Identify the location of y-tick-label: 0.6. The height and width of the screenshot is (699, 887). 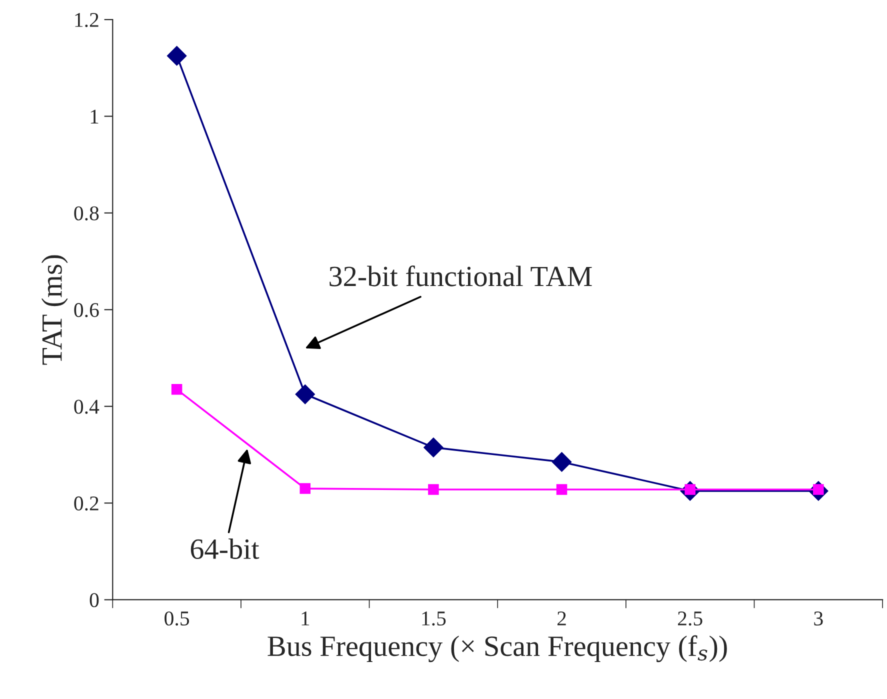
(86, 310).